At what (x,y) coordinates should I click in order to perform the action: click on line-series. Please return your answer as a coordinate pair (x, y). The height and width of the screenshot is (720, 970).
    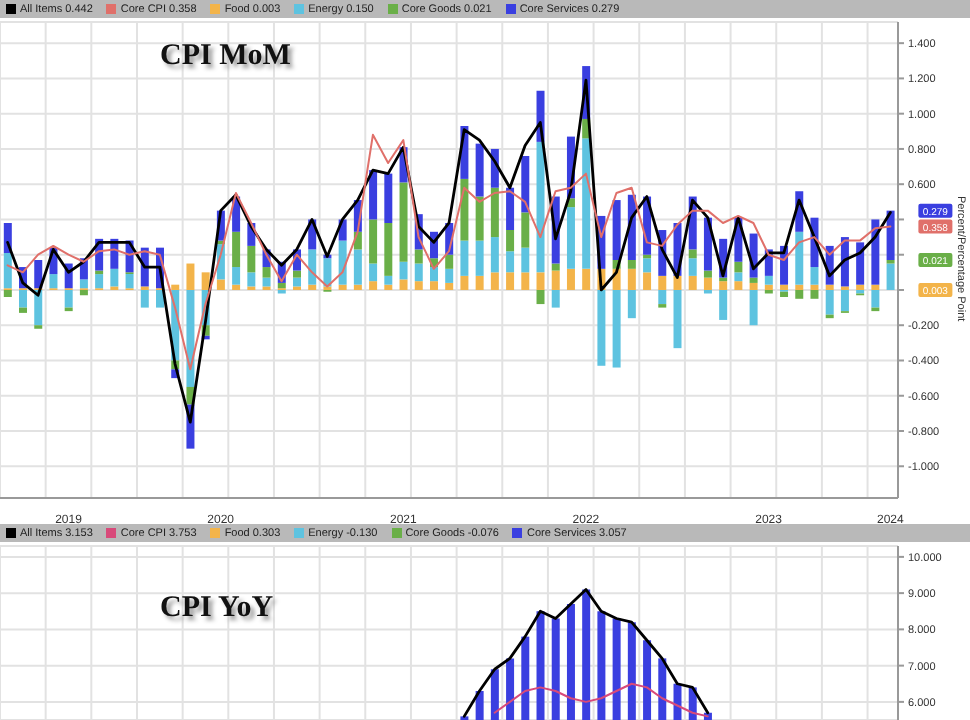
    Looking at the image, I should click on (601, 700).